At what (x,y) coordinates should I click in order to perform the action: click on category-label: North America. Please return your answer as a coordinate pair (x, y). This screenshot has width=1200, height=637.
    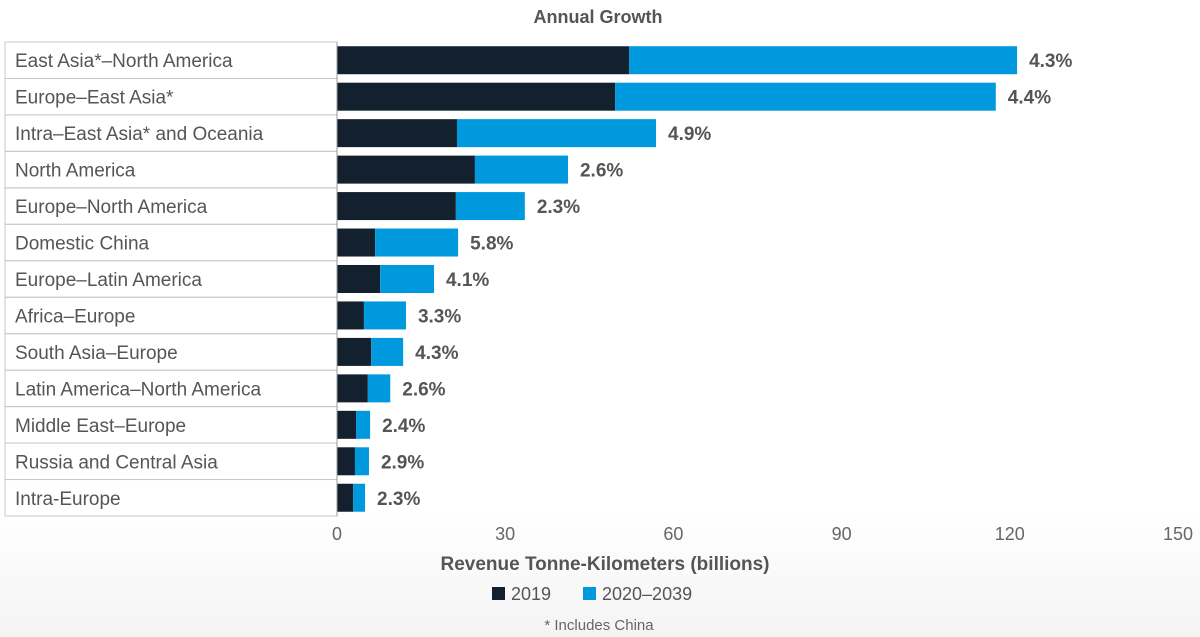
    Looking at the image, I should click on (75, 171).